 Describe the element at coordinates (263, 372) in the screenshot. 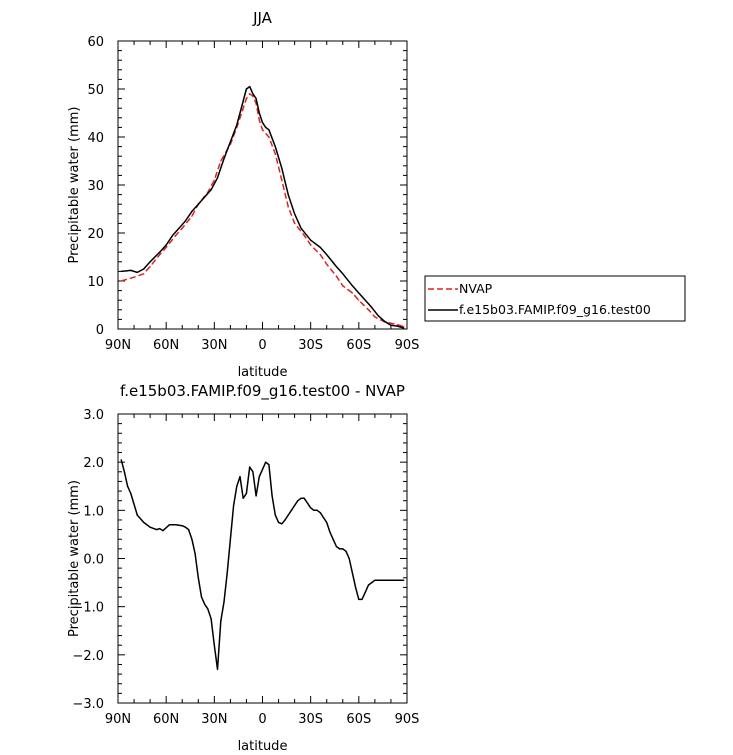

I see `x-axis-label: latitude` at that location.